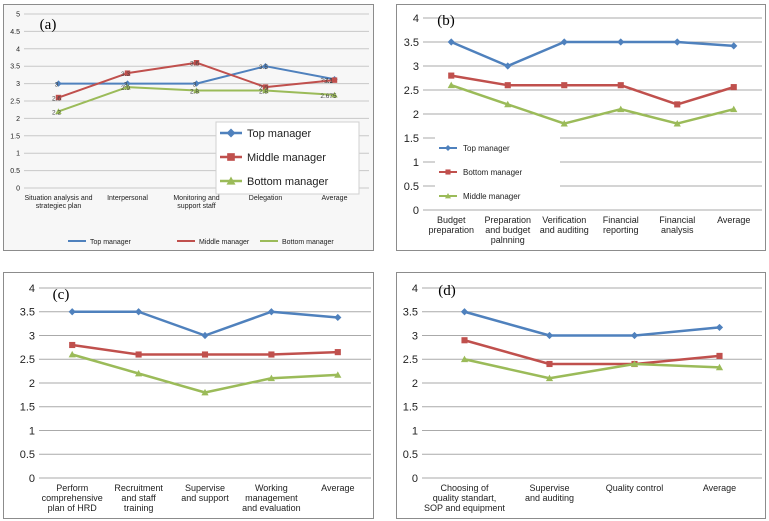 The image size is (769, 521). What do you see at coordinates (56, 112) in the screenshot?
I see `data-label: 2.2` at bounding box center [56, 112].